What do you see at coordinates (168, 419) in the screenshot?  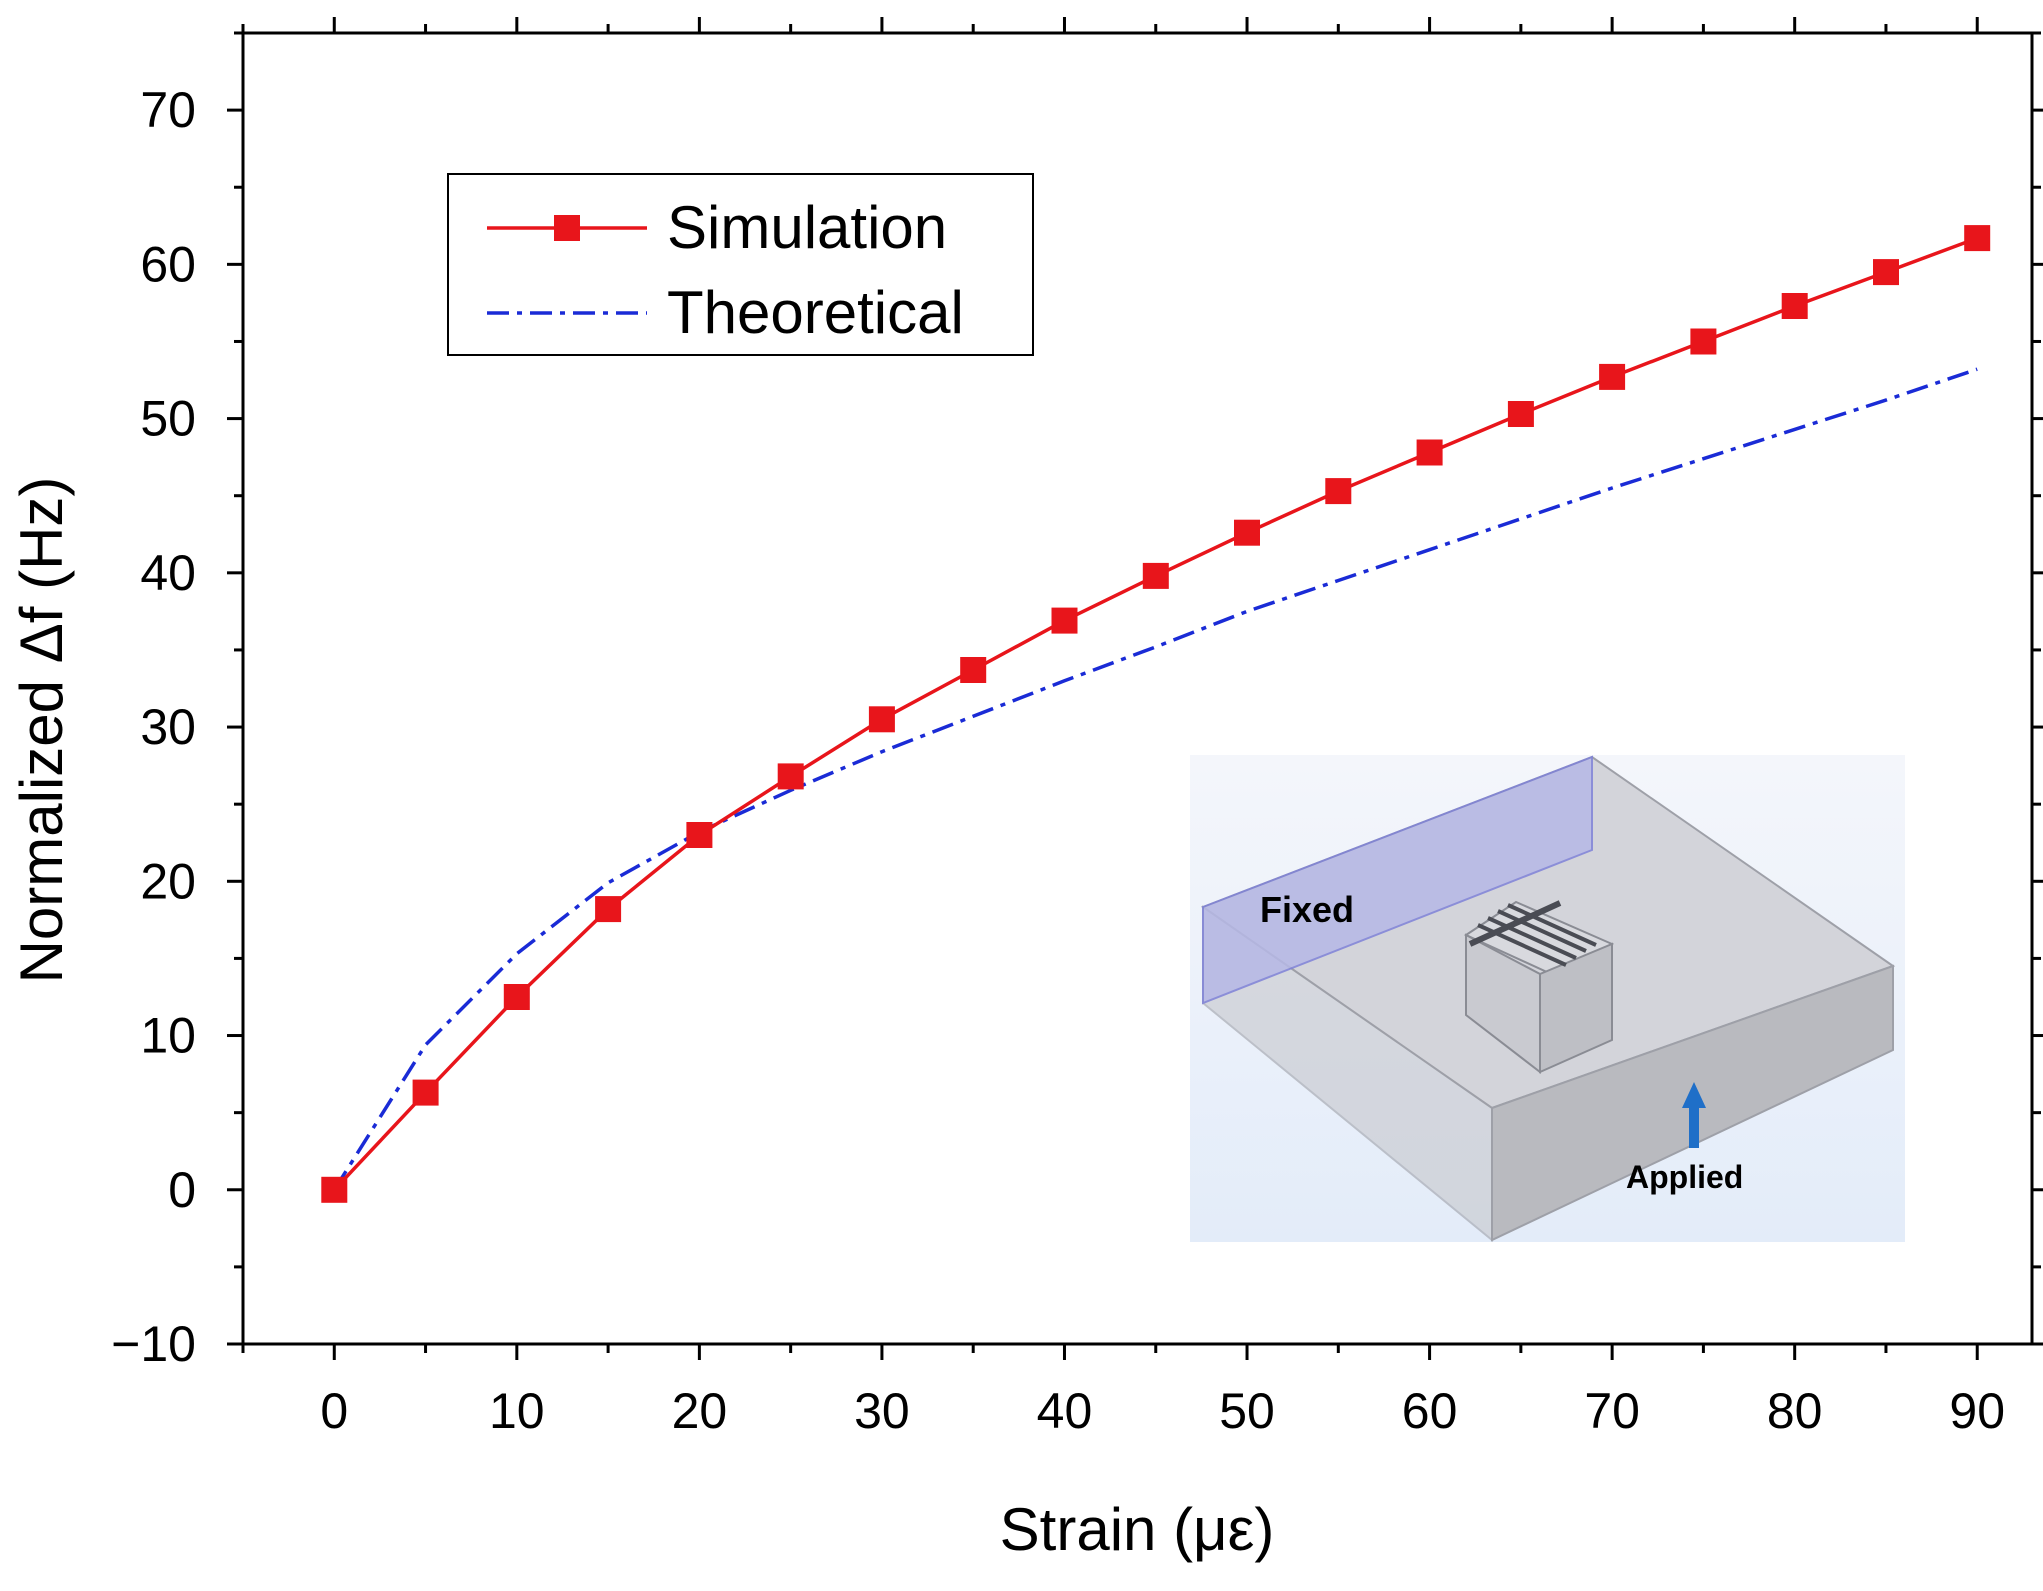 I see `y-tick-label: 50` at bounding box center [168, 419].